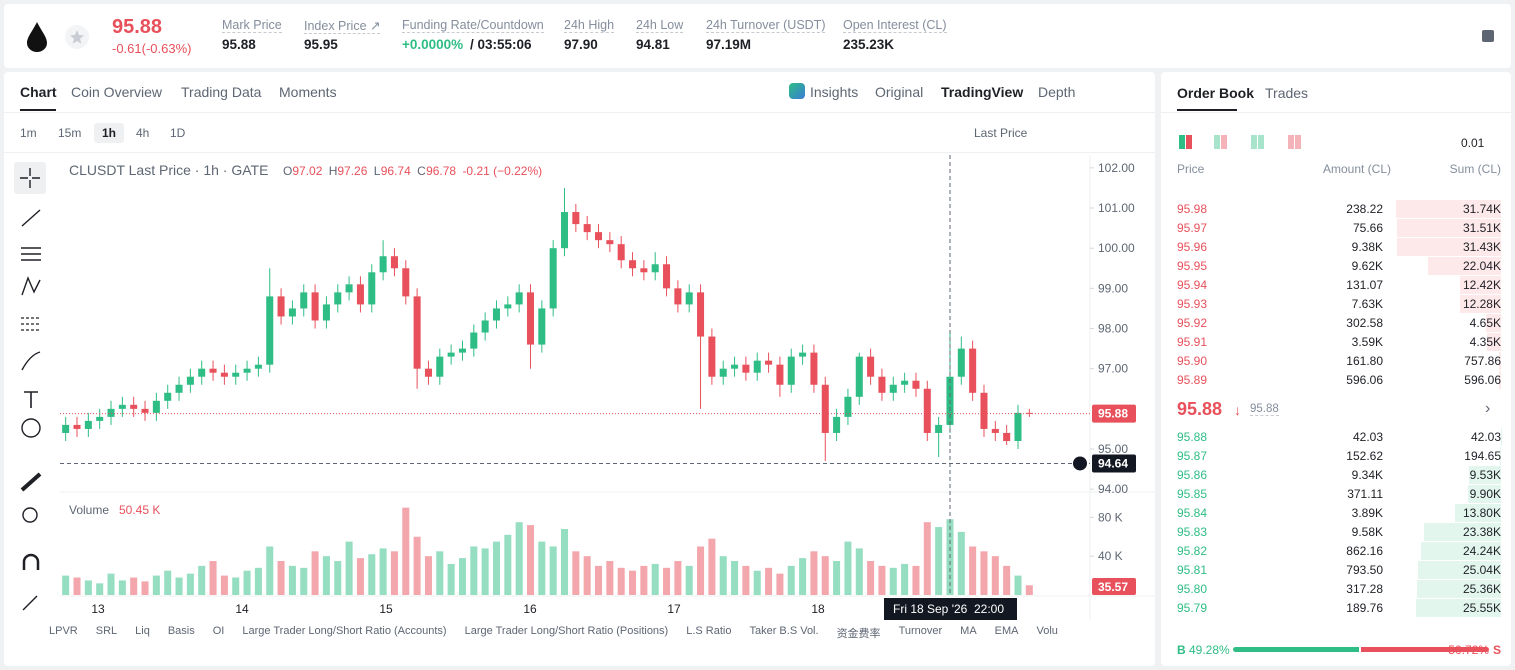 Image resolution: width=1515 pixels, height=670 pixels. What do you see at coordinates (28, 133) in the screenshot?
I see `interval: 1m` at bounding box center [28, 133].